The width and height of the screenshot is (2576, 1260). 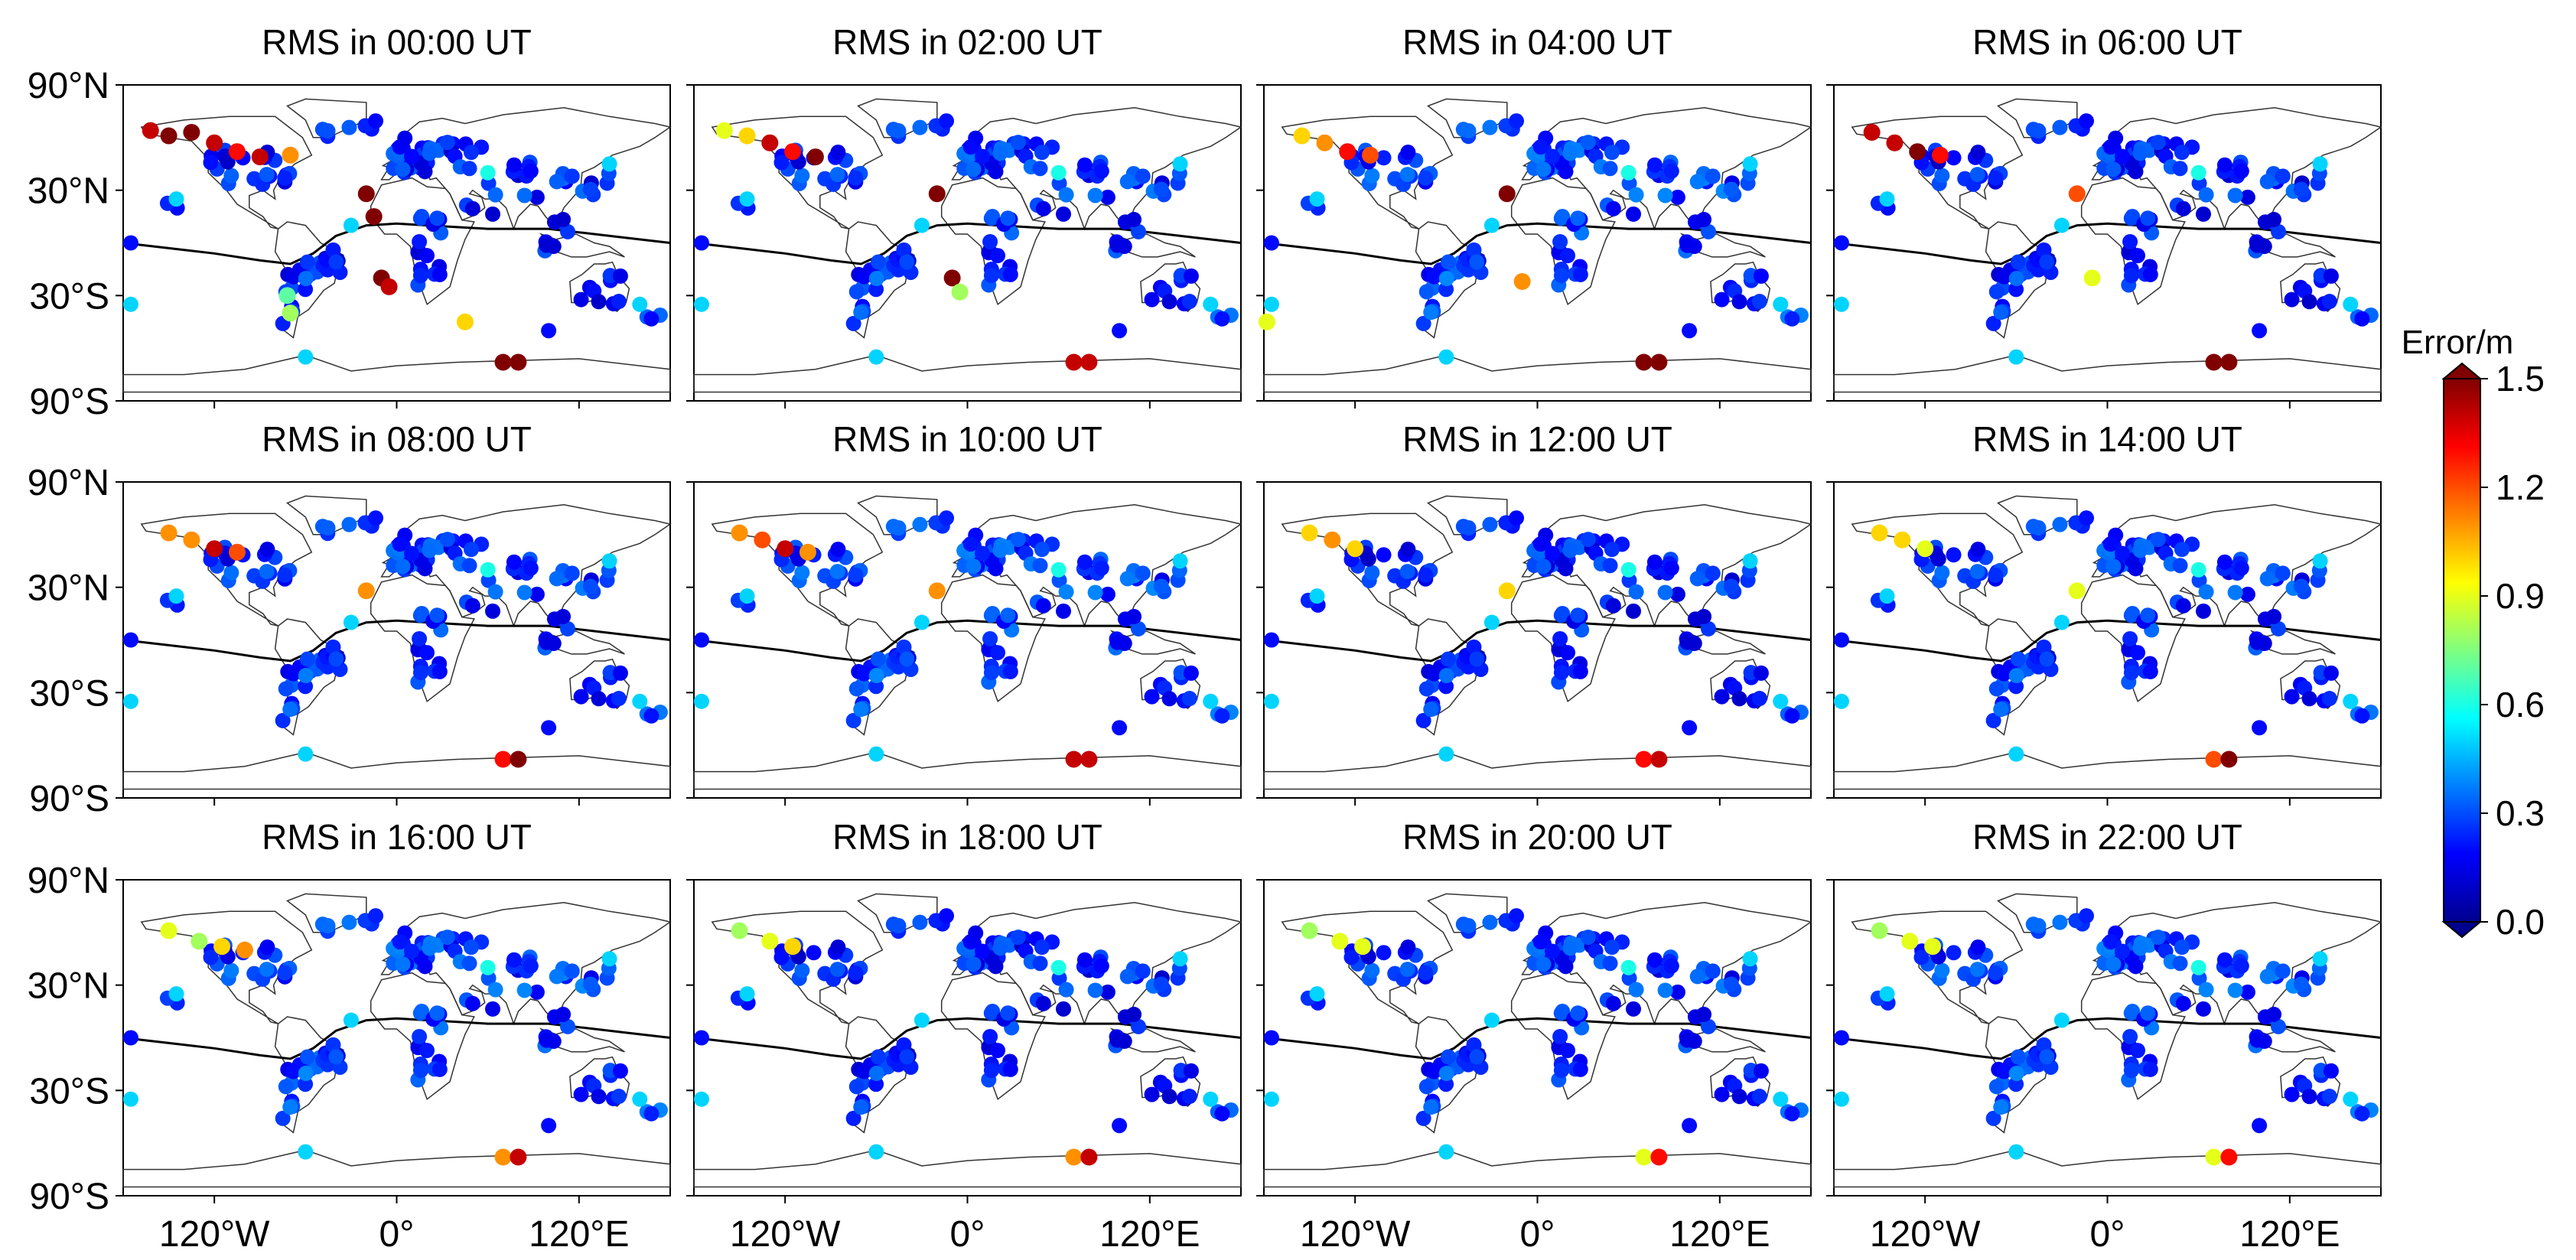 What do you see at coordinates (397, 837) in the screenshot?
I see `panel-title: RMS in 16:00 UT` at bounding box center [397, 837].